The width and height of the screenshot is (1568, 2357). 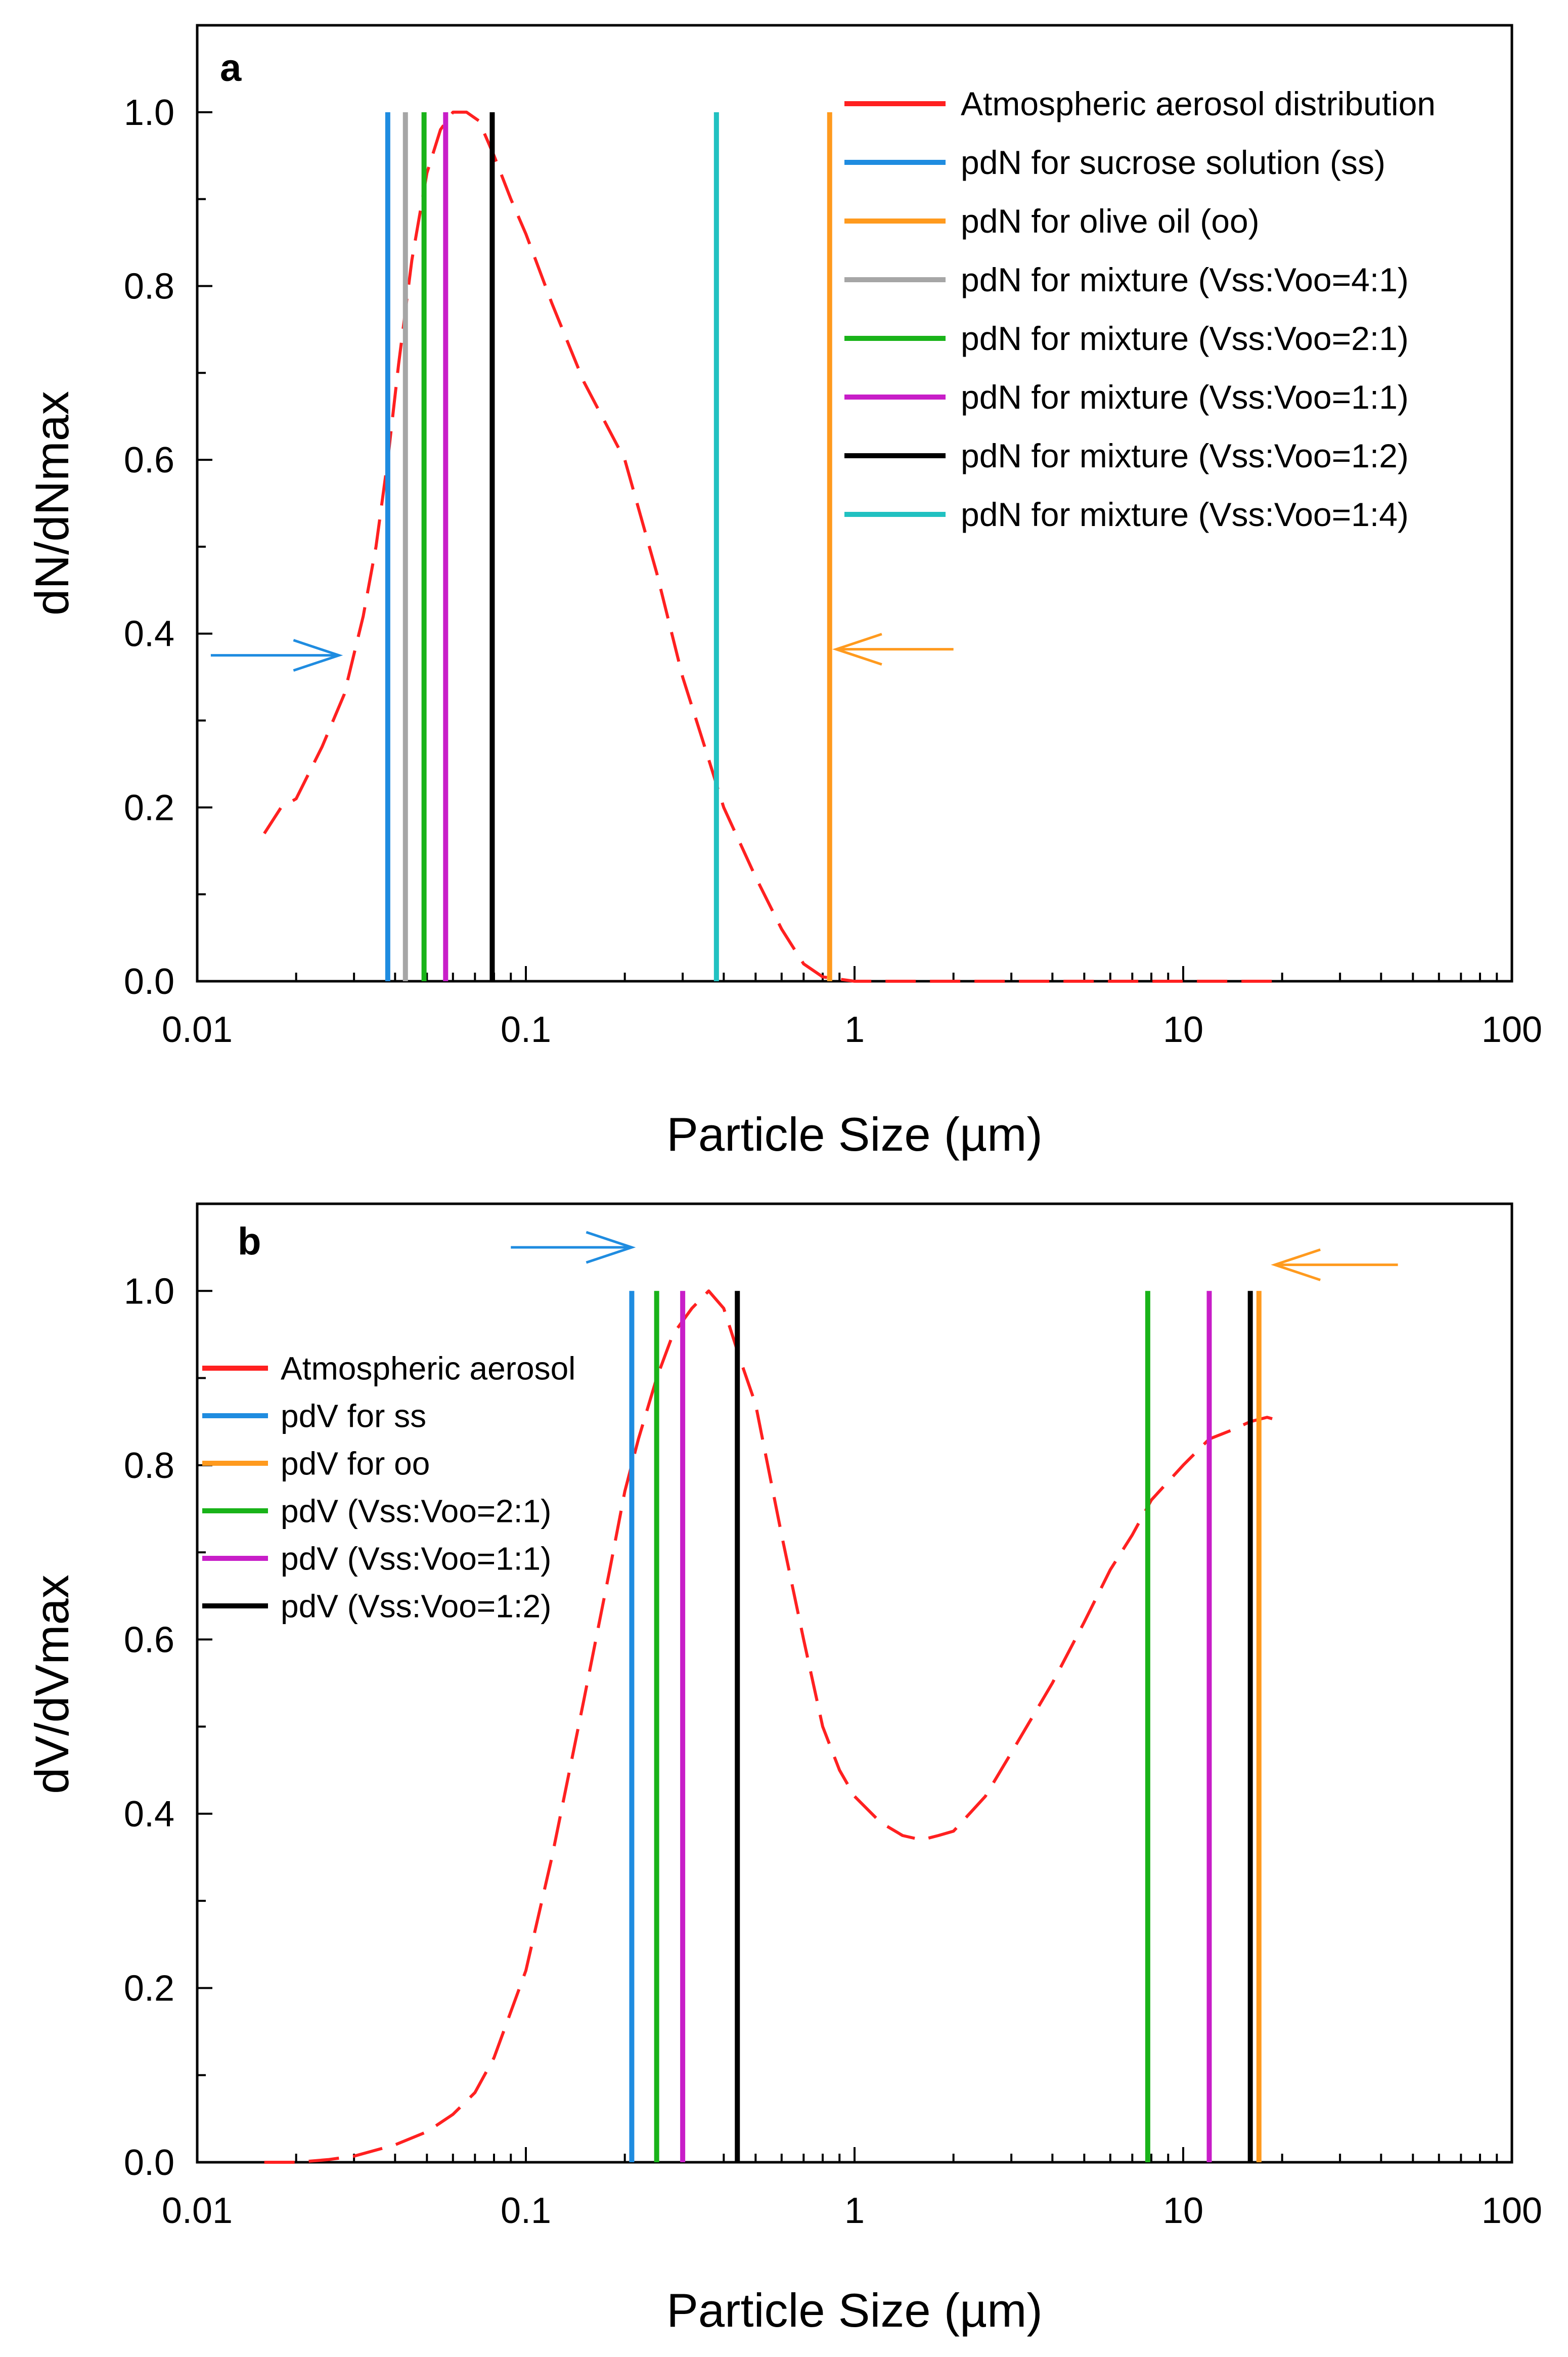 What do you see at coordinates (1185, 338) in the screenshot?
I see `legend-label: pdN for mixture (Vss:Voo=2:1)` at bounding box center [1185, 338].